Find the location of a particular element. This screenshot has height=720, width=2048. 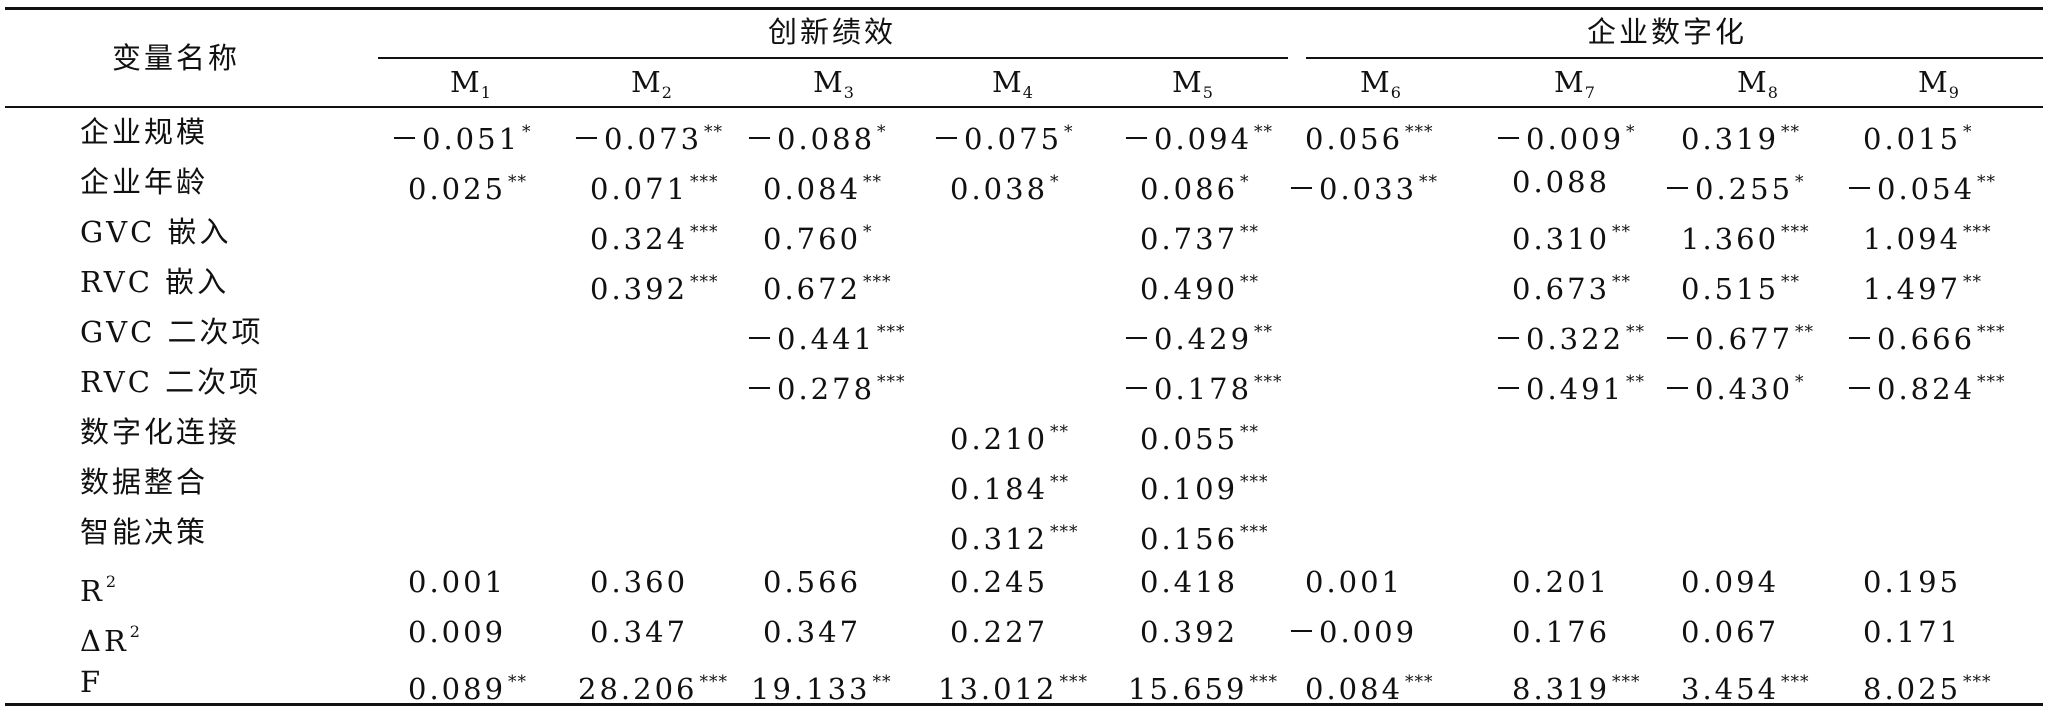

cell-value: 3.454 is located at coordinates (1730, 689).